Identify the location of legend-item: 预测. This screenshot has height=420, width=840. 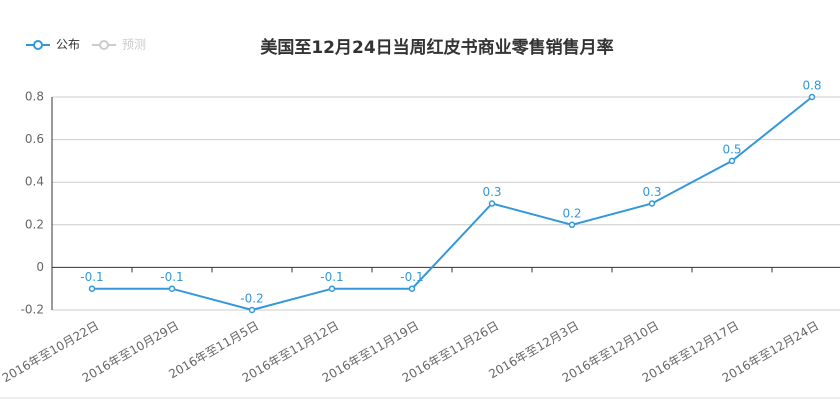
(119, 45).